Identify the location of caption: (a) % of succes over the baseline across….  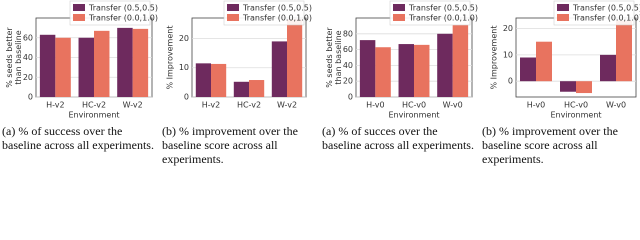
(398, 138).